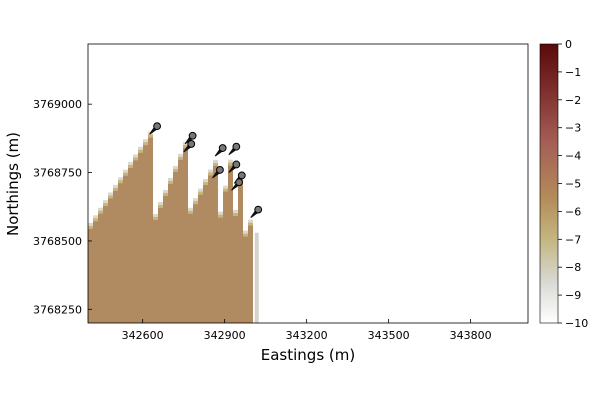  Describe the element at coordinates (573, 128) in the screenshot. I see `colorbar-tick-label: −3` at that location.